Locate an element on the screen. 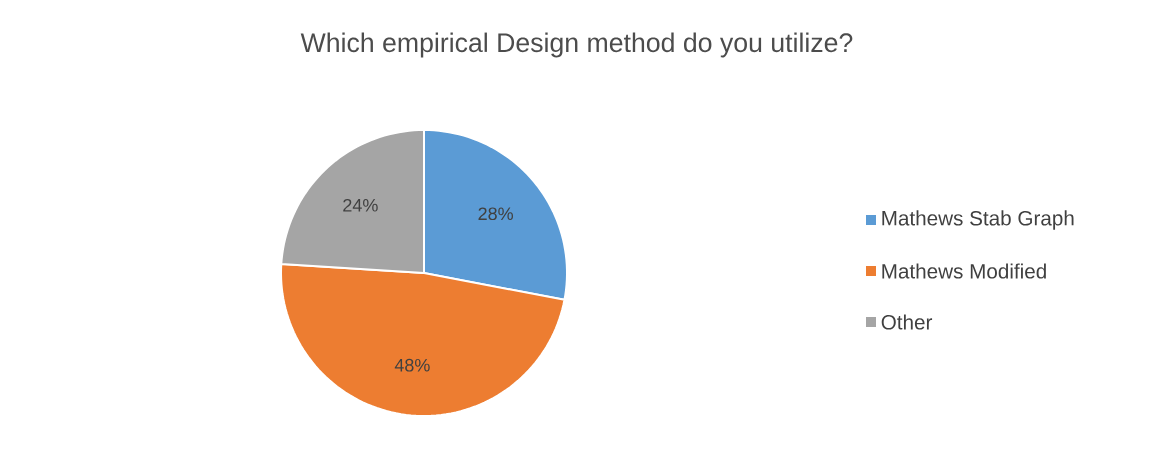 This screenshot has height=468, width=1153. legend-label: Other is located at coordinates (907, 322).